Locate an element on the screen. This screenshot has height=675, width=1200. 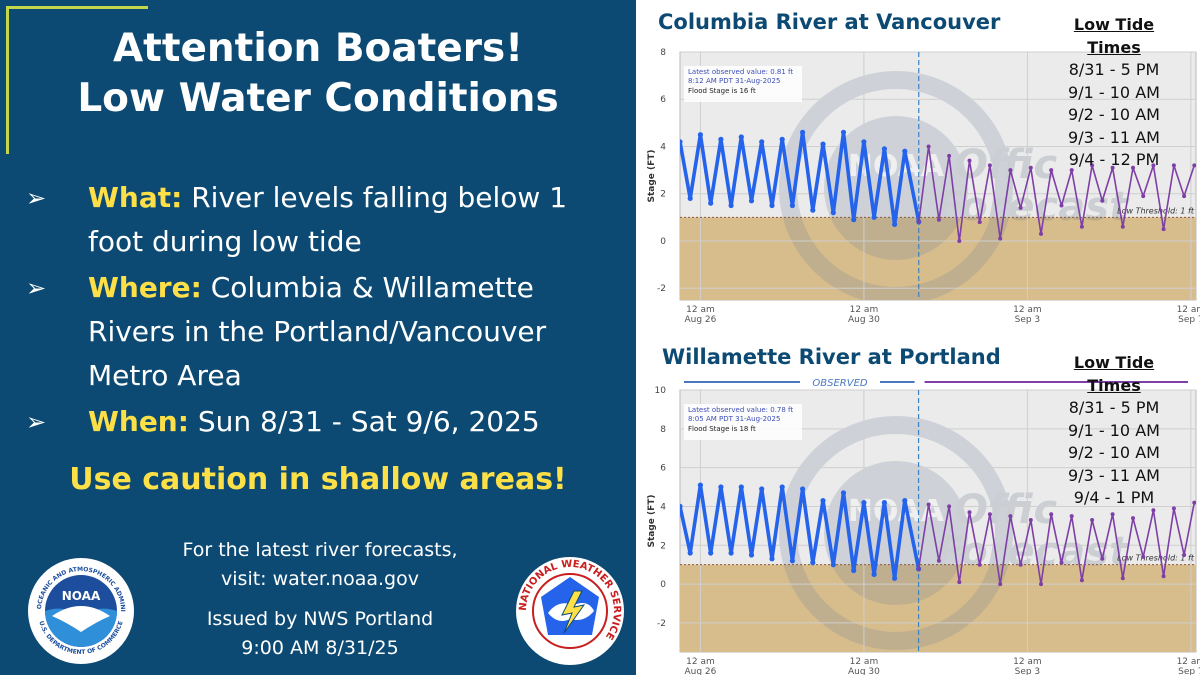
headline-line-2: Low Water Conditions is located at coordinates (318, 98).